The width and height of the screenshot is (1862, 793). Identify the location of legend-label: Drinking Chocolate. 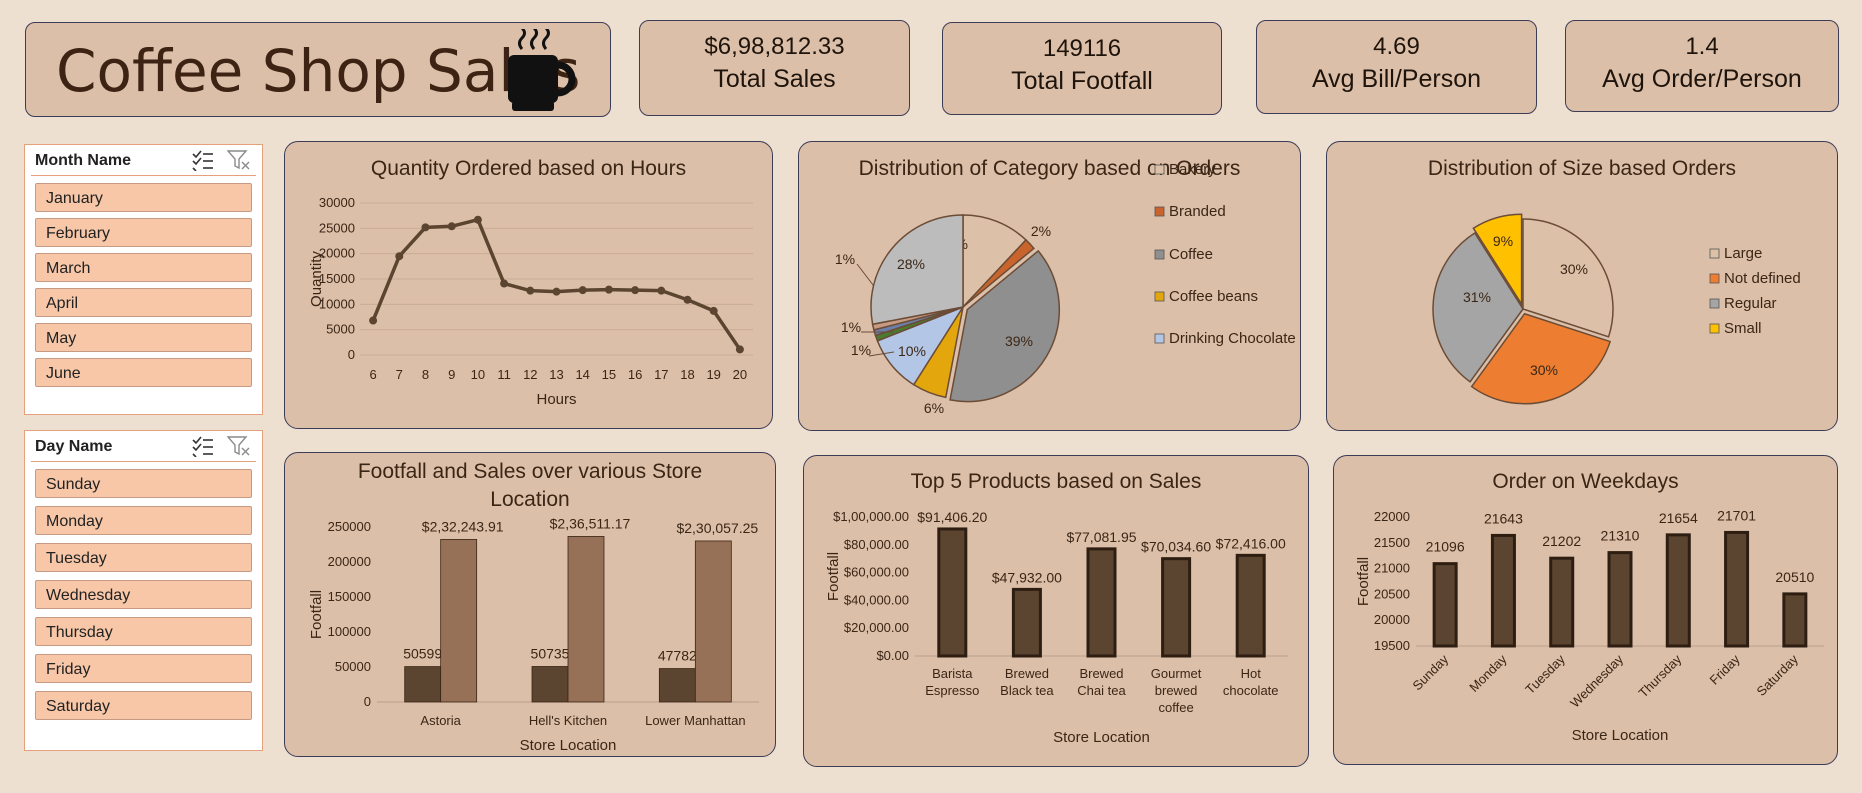
(1232, 338).